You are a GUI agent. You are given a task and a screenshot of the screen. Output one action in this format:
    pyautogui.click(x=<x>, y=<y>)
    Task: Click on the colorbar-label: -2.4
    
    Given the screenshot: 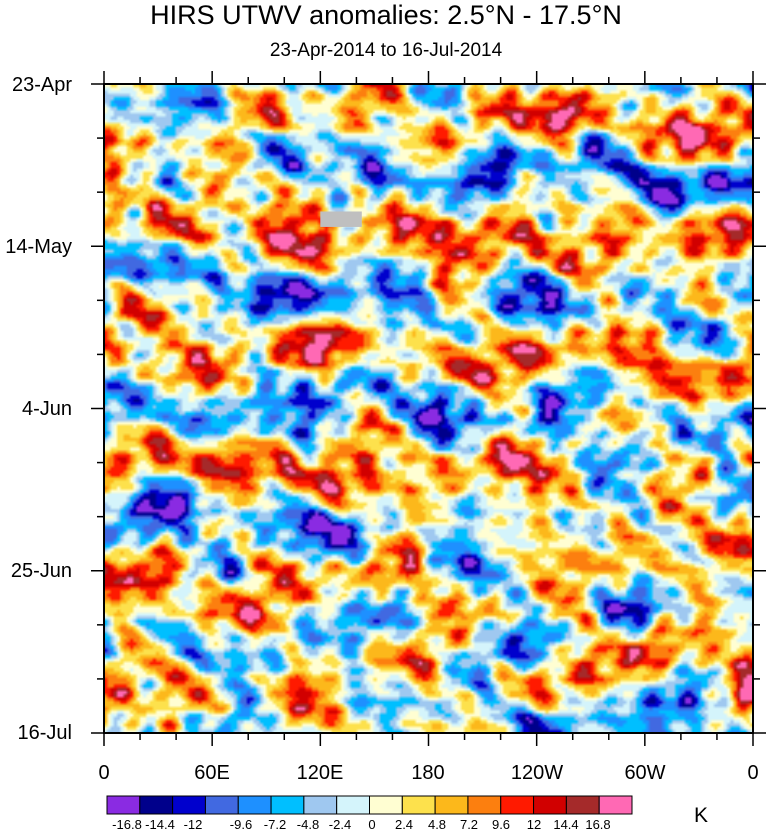 What is the action you would take?
    pyautogui.click(x=340, y=824)
    